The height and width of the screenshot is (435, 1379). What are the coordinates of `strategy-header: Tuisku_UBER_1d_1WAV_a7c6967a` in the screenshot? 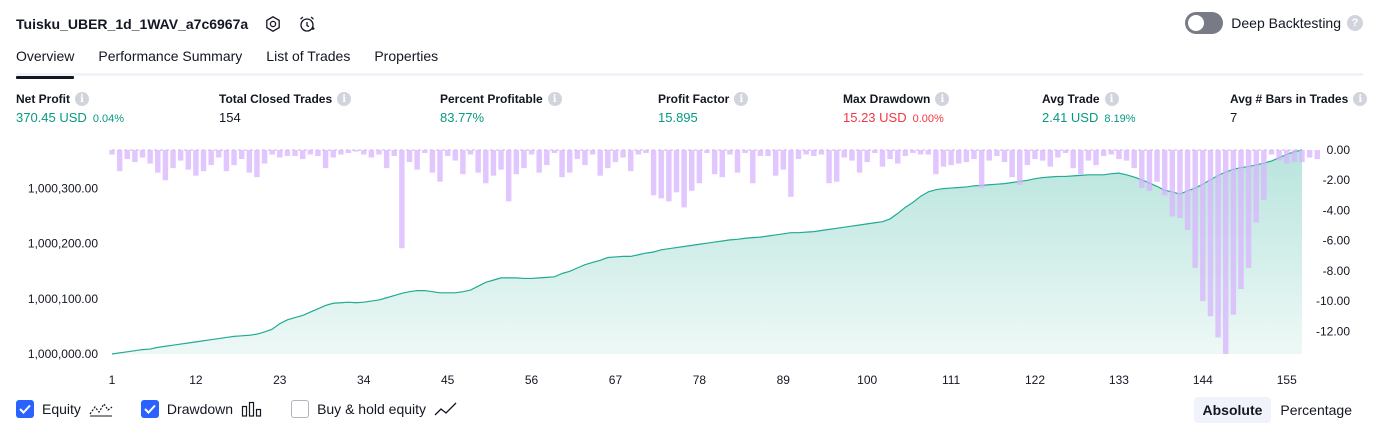 It's located at (167, 24).